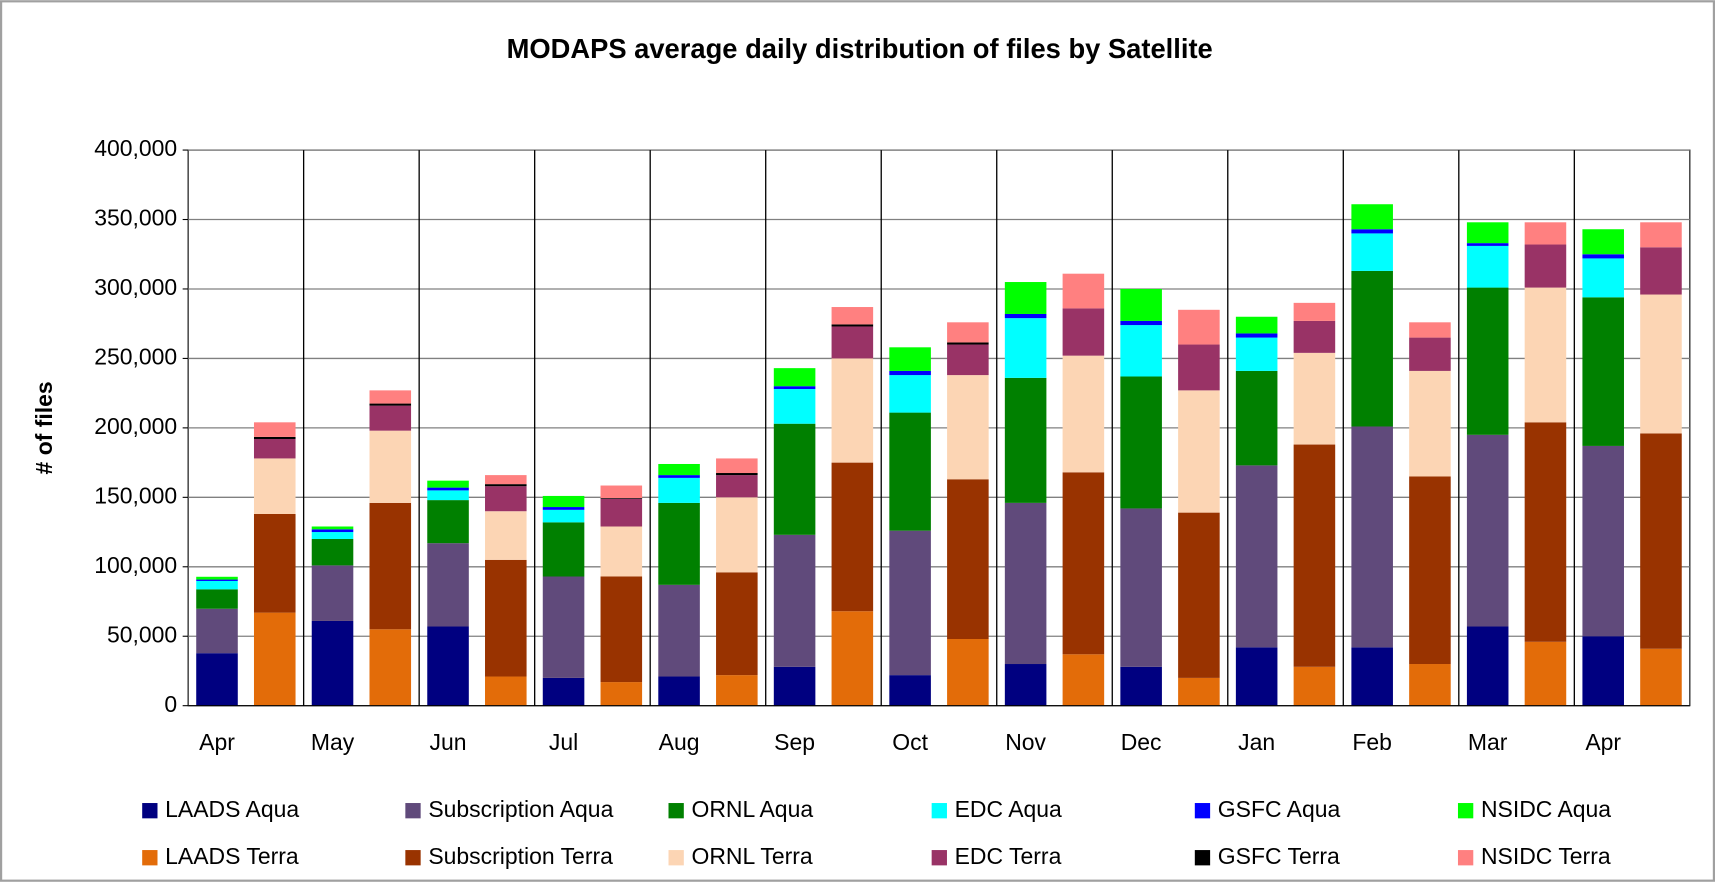 This screenshot has width=1715, height=887. I want to click on legend-label: LAADS Aqua, so click(232, 809).